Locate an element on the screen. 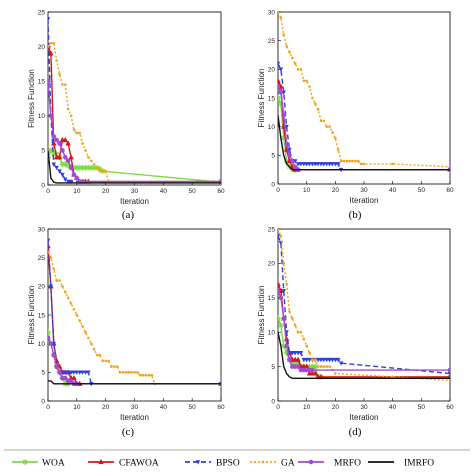  y-tick-label: 20 is located at coordinates (42, 287).